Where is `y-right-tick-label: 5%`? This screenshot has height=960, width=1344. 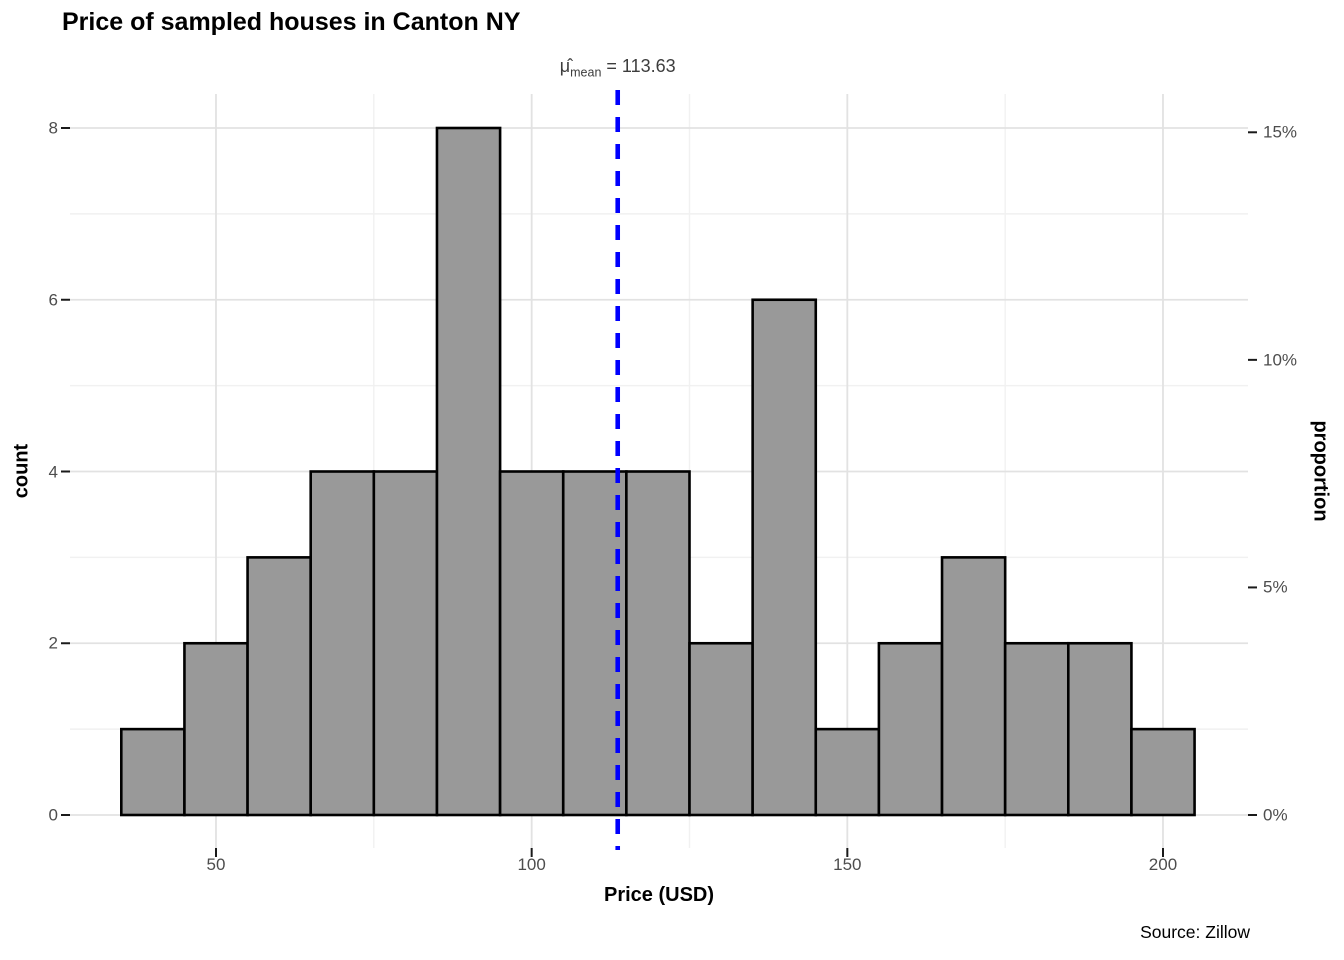
y-right-tick-label: 5% is located at coordinates (1275, 587).